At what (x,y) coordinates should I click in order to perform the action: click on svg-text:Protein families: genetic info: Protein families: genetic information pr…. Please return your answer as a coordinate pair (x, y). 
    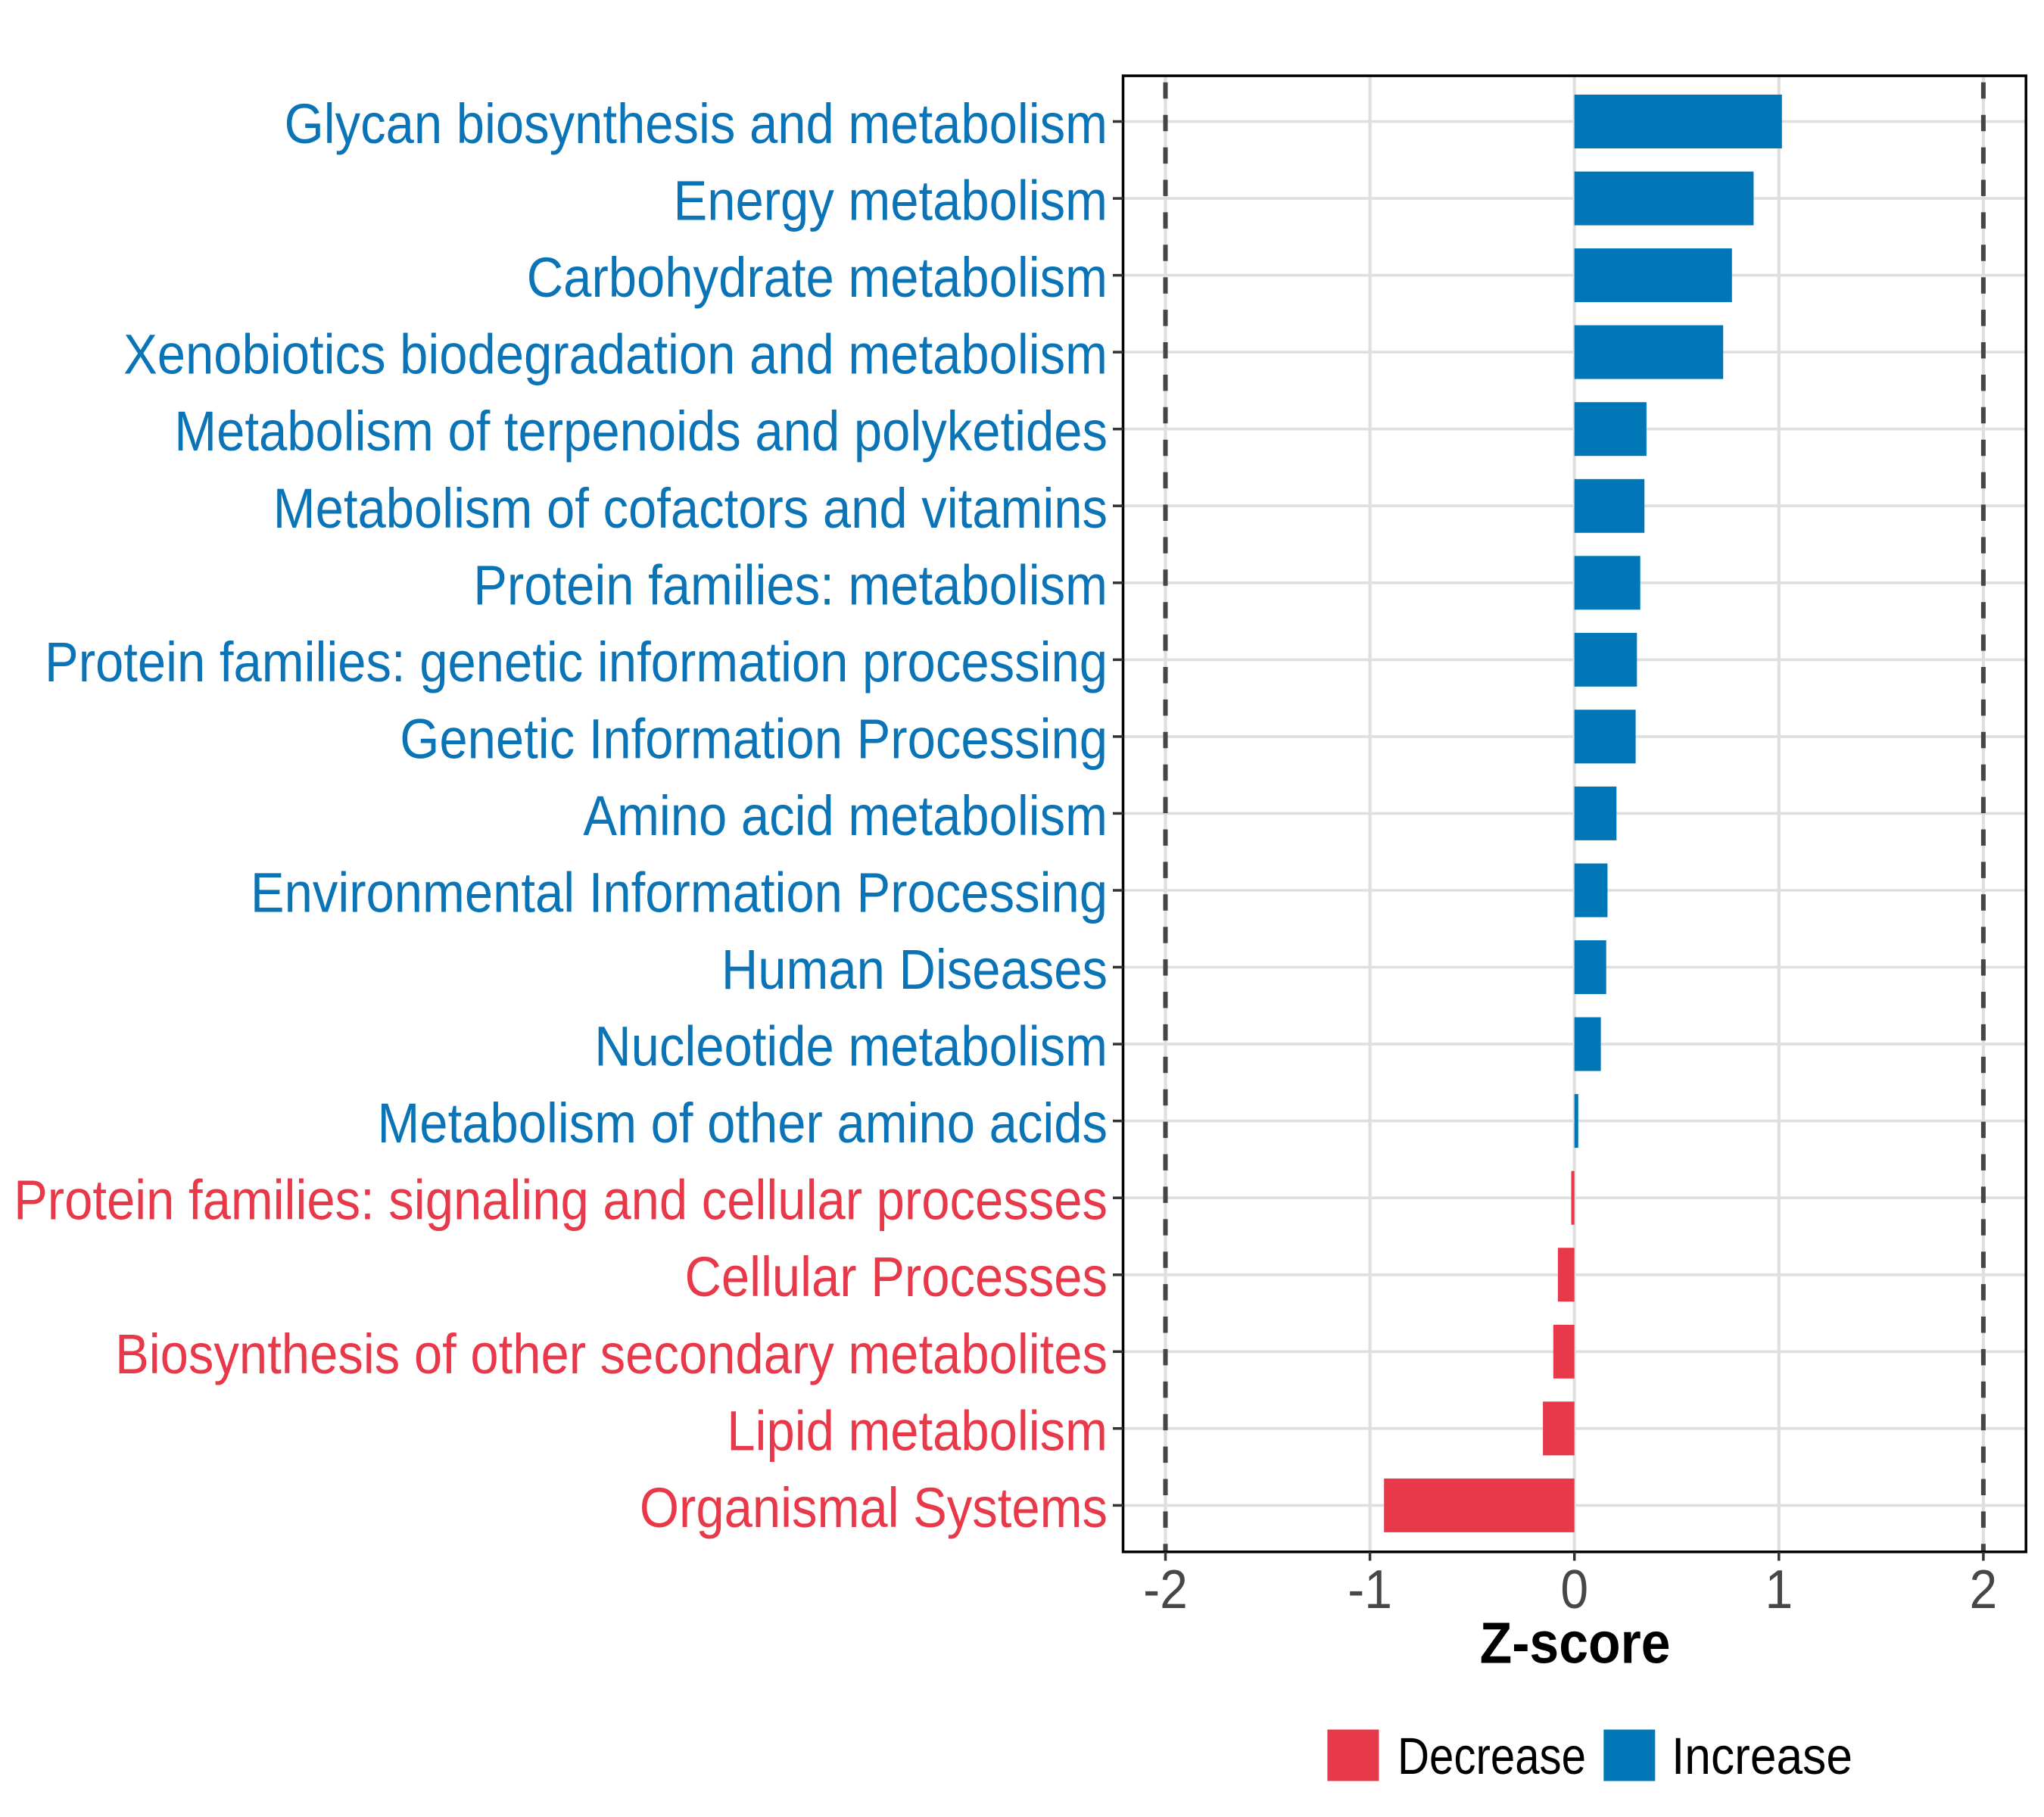
    Looking at the image, I should click on (576, 662).